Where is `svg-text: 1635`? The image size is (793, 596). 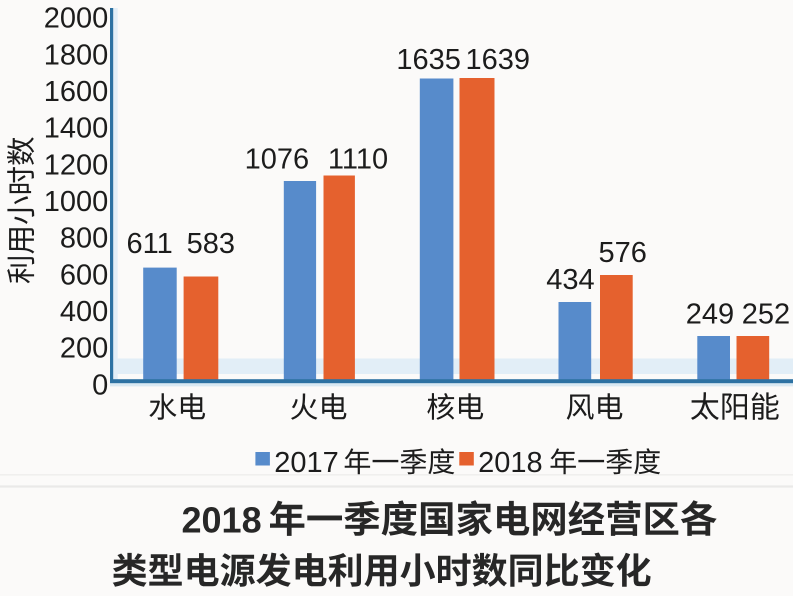
svg-text: 1635 is located at coordinates (428, 60).